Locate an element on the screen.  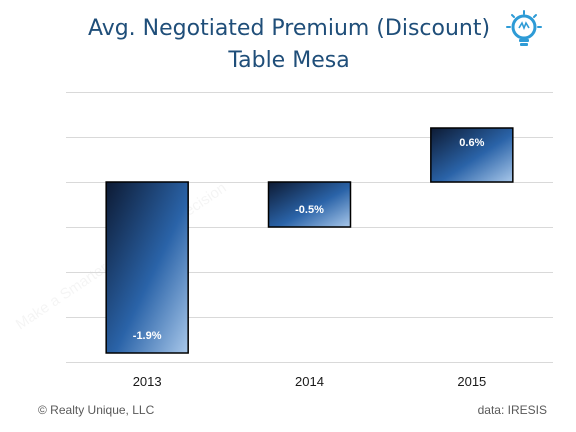
bar-2013 is located at coordinates (147, 267).